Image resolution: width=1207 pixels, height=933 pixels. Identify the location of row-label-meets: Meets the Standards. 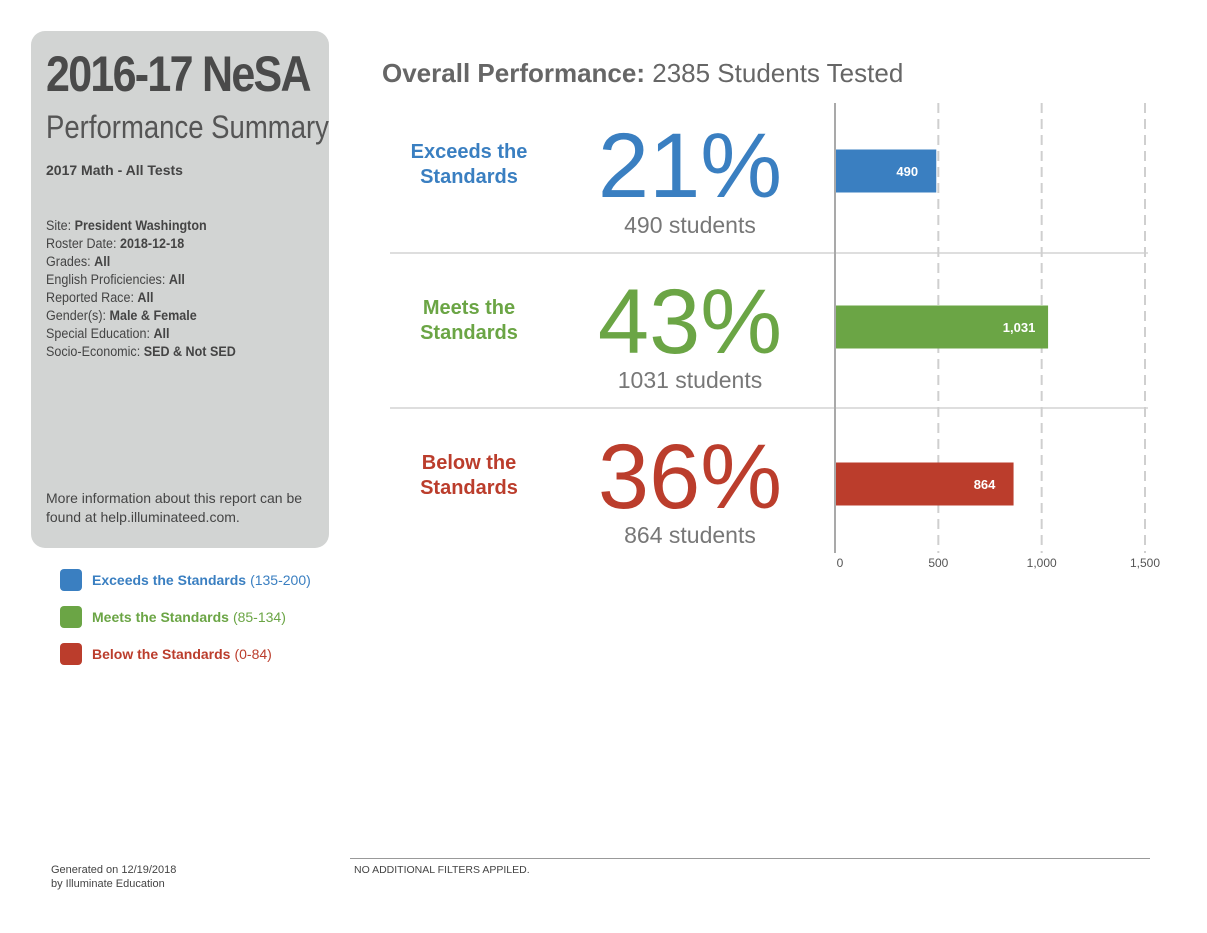
(469, 320).